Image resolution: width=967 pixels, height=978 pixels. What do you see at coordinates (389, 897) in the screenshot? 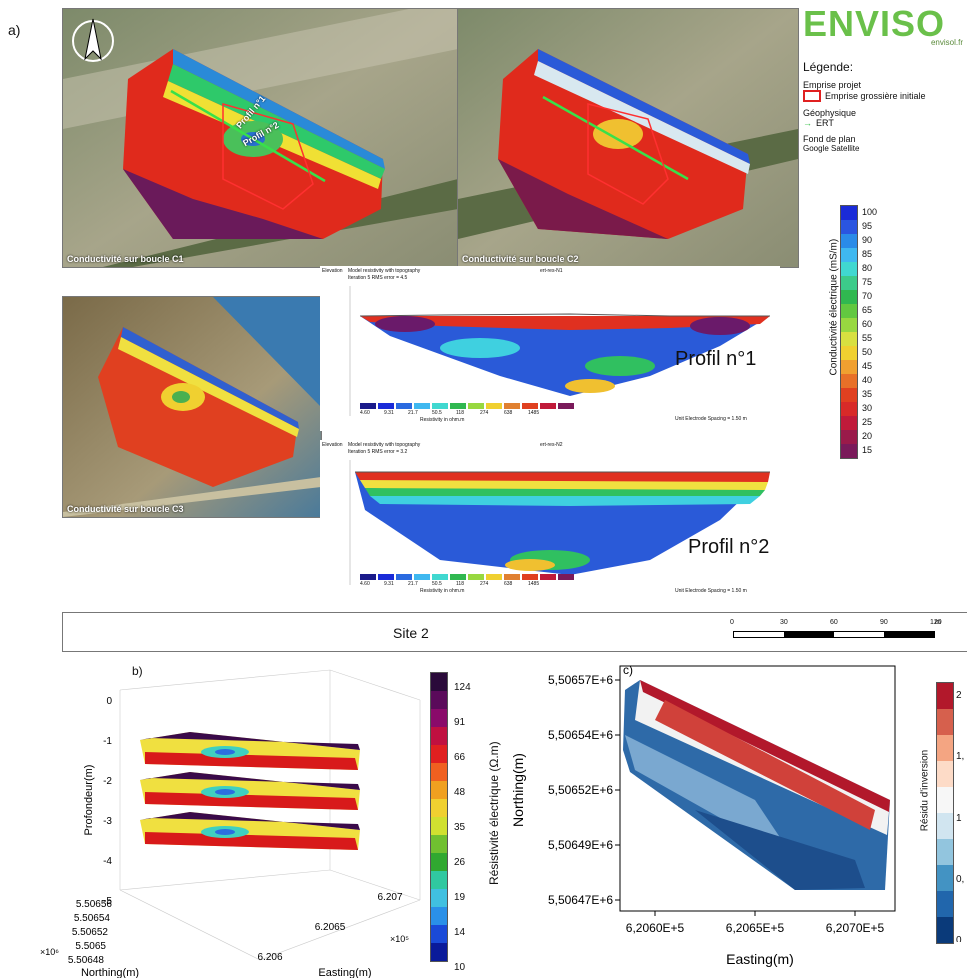
I see `chart-b-x-tick: 6.207` at bounding box center [389, 897].